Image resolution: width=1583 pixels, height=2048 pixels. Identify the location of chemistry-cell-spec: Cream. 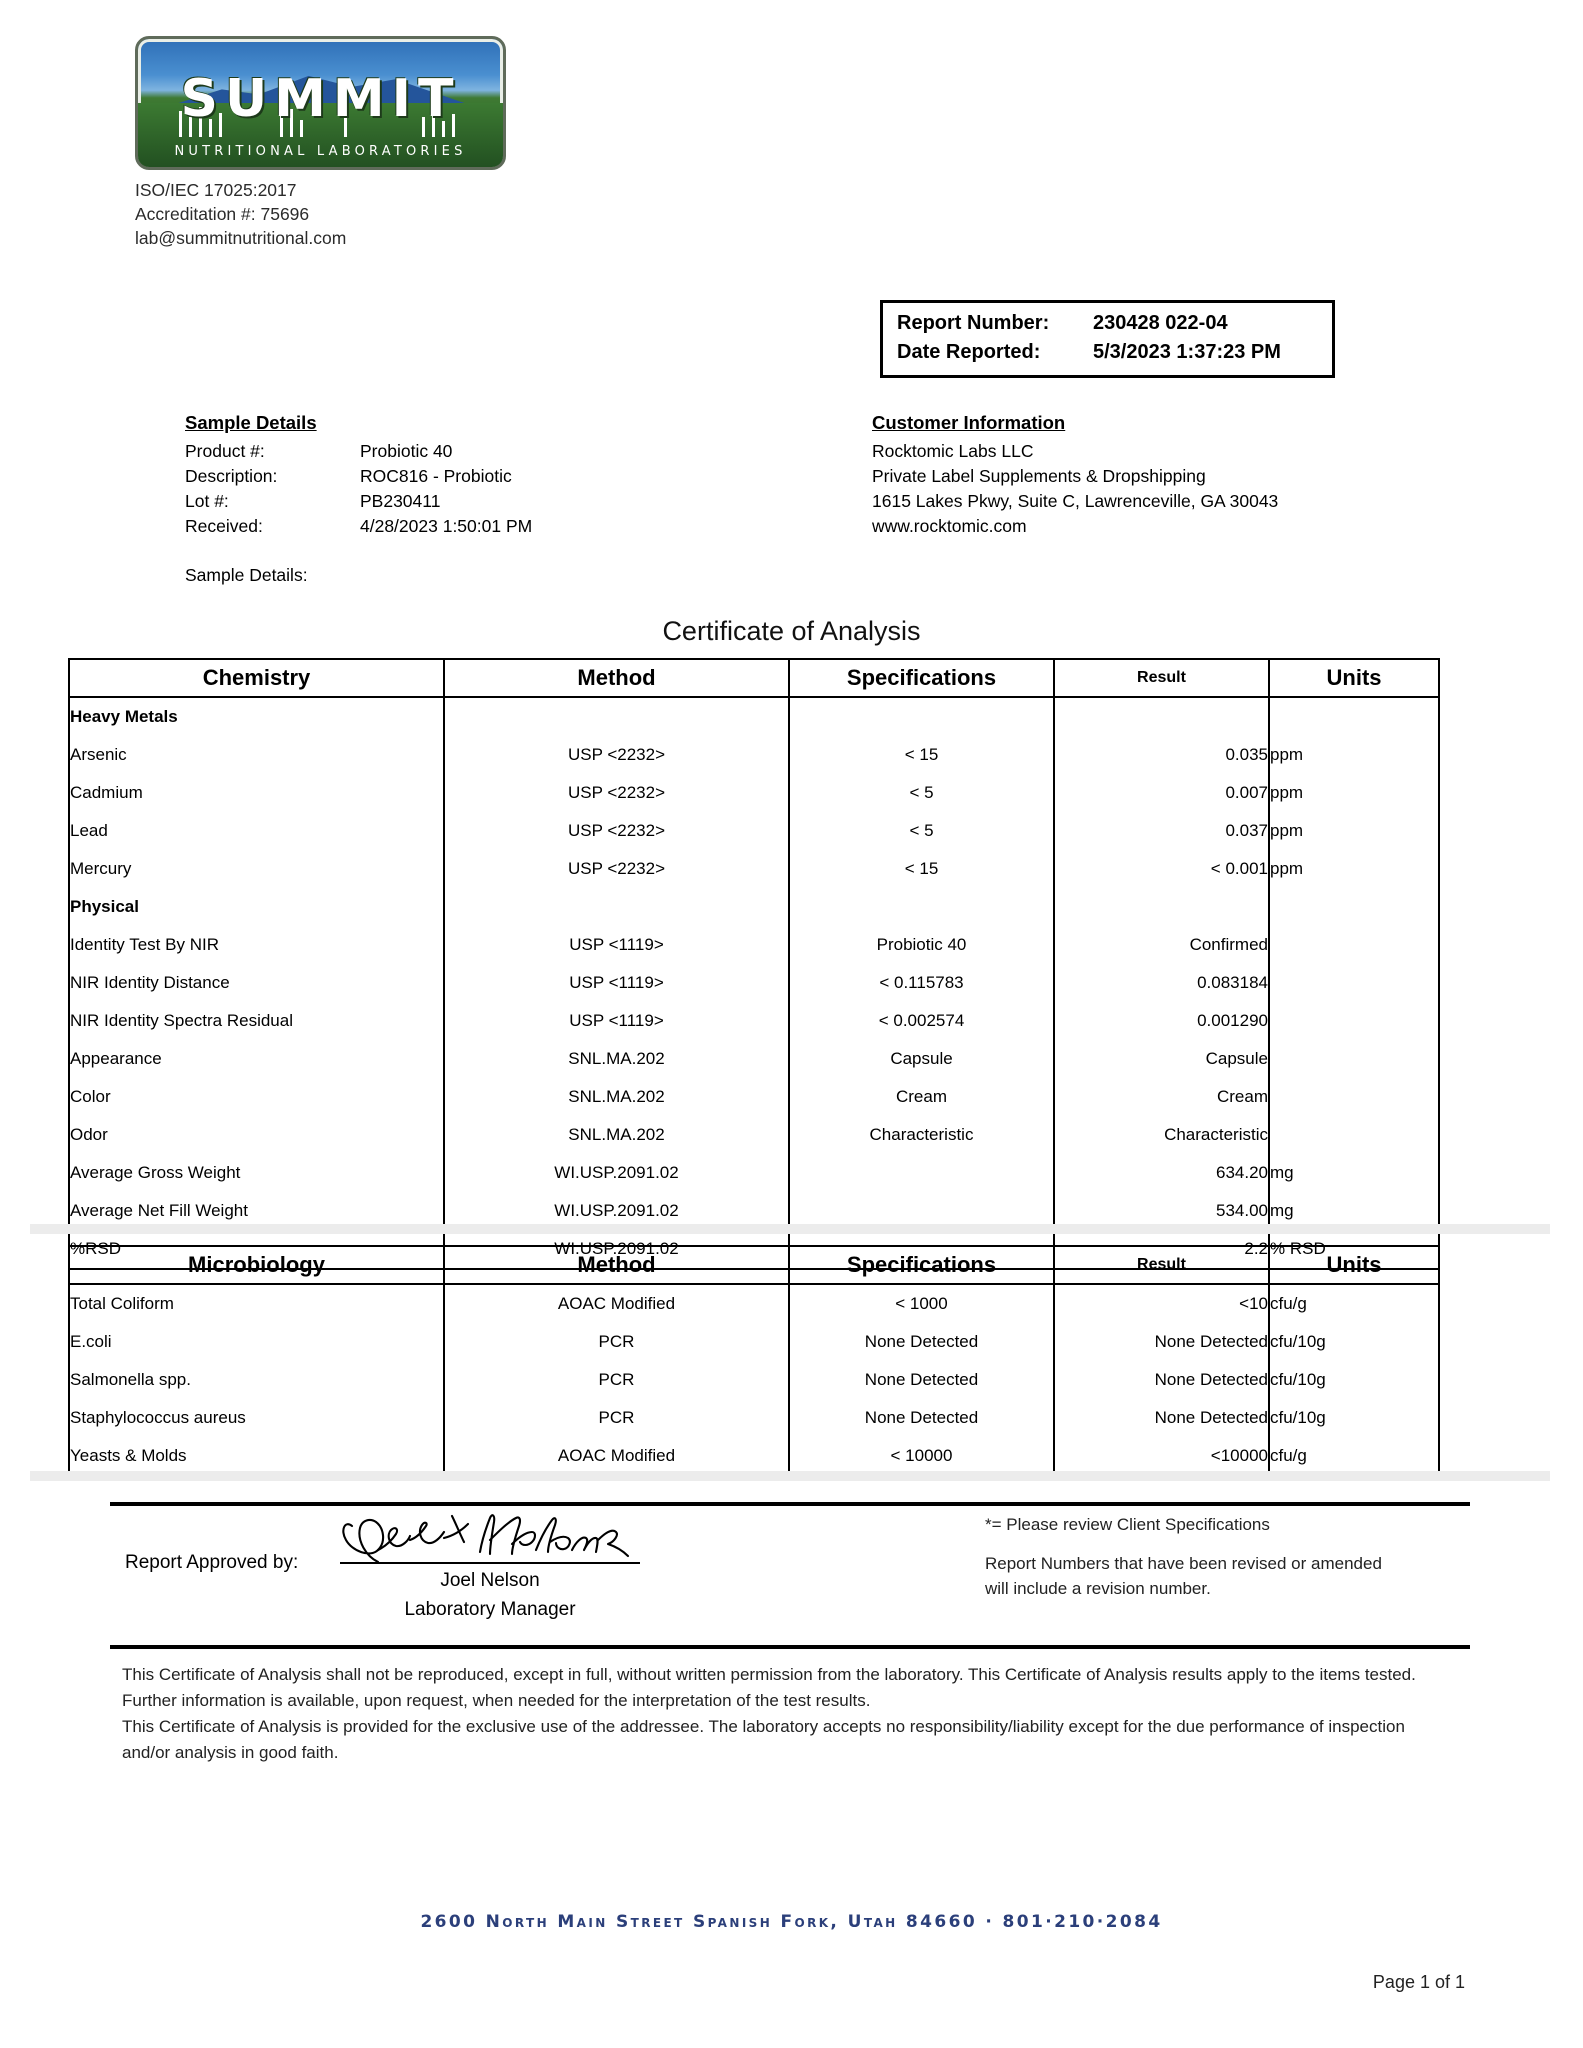
(921, 1097).